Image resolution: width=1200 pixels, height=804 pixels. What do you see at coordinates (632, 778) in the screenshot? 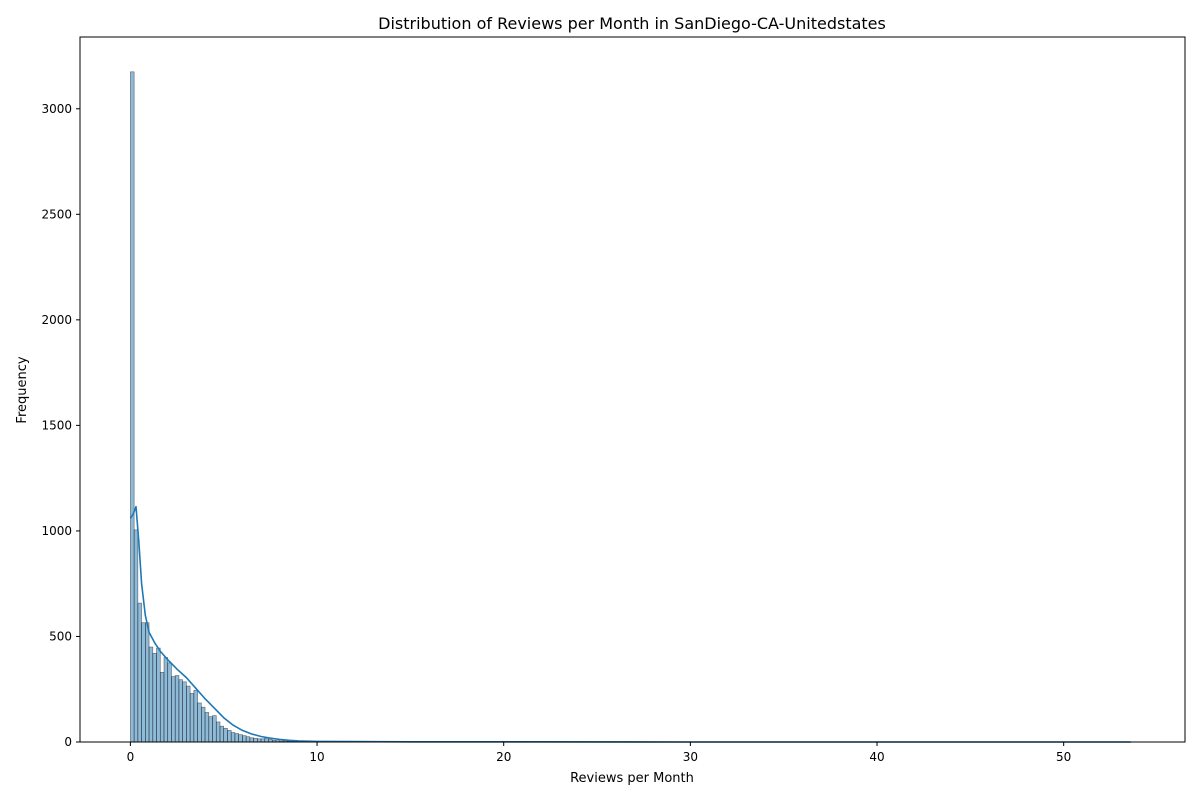
I see `x-axis-label: Reviews per Month` at bounding box center [632, 778].